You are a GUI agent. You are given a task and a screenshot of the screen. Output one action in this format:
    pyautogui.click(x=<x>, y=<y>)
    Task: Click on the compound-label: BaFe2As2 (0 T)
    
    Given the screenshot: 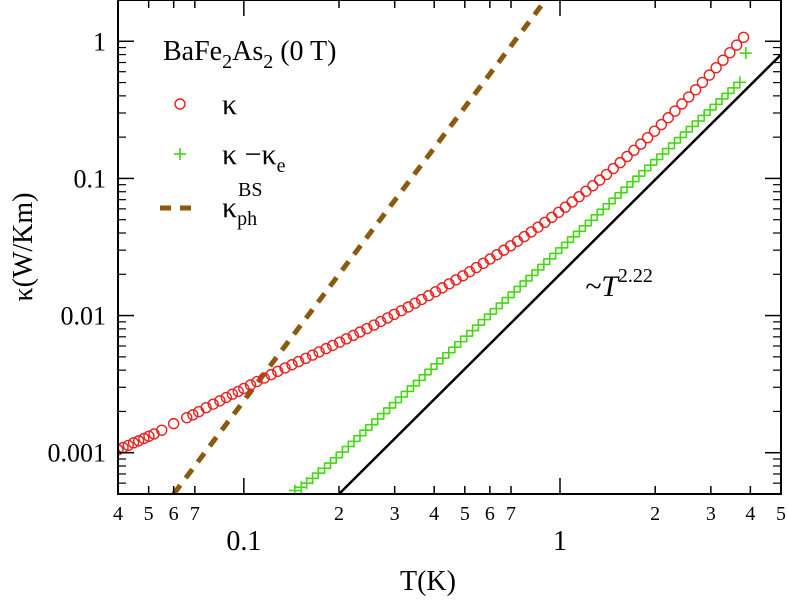 What is the action you would take?
    pyautogui.click(x=249, y=54)
    